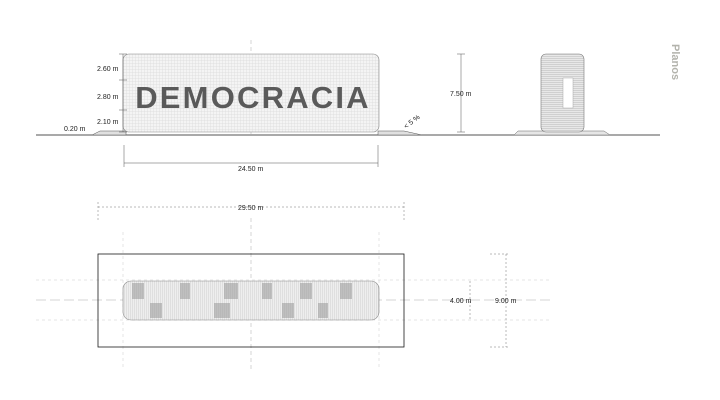 The image size is (720, 400). I want to click on right-ramp, so click(400, 133).